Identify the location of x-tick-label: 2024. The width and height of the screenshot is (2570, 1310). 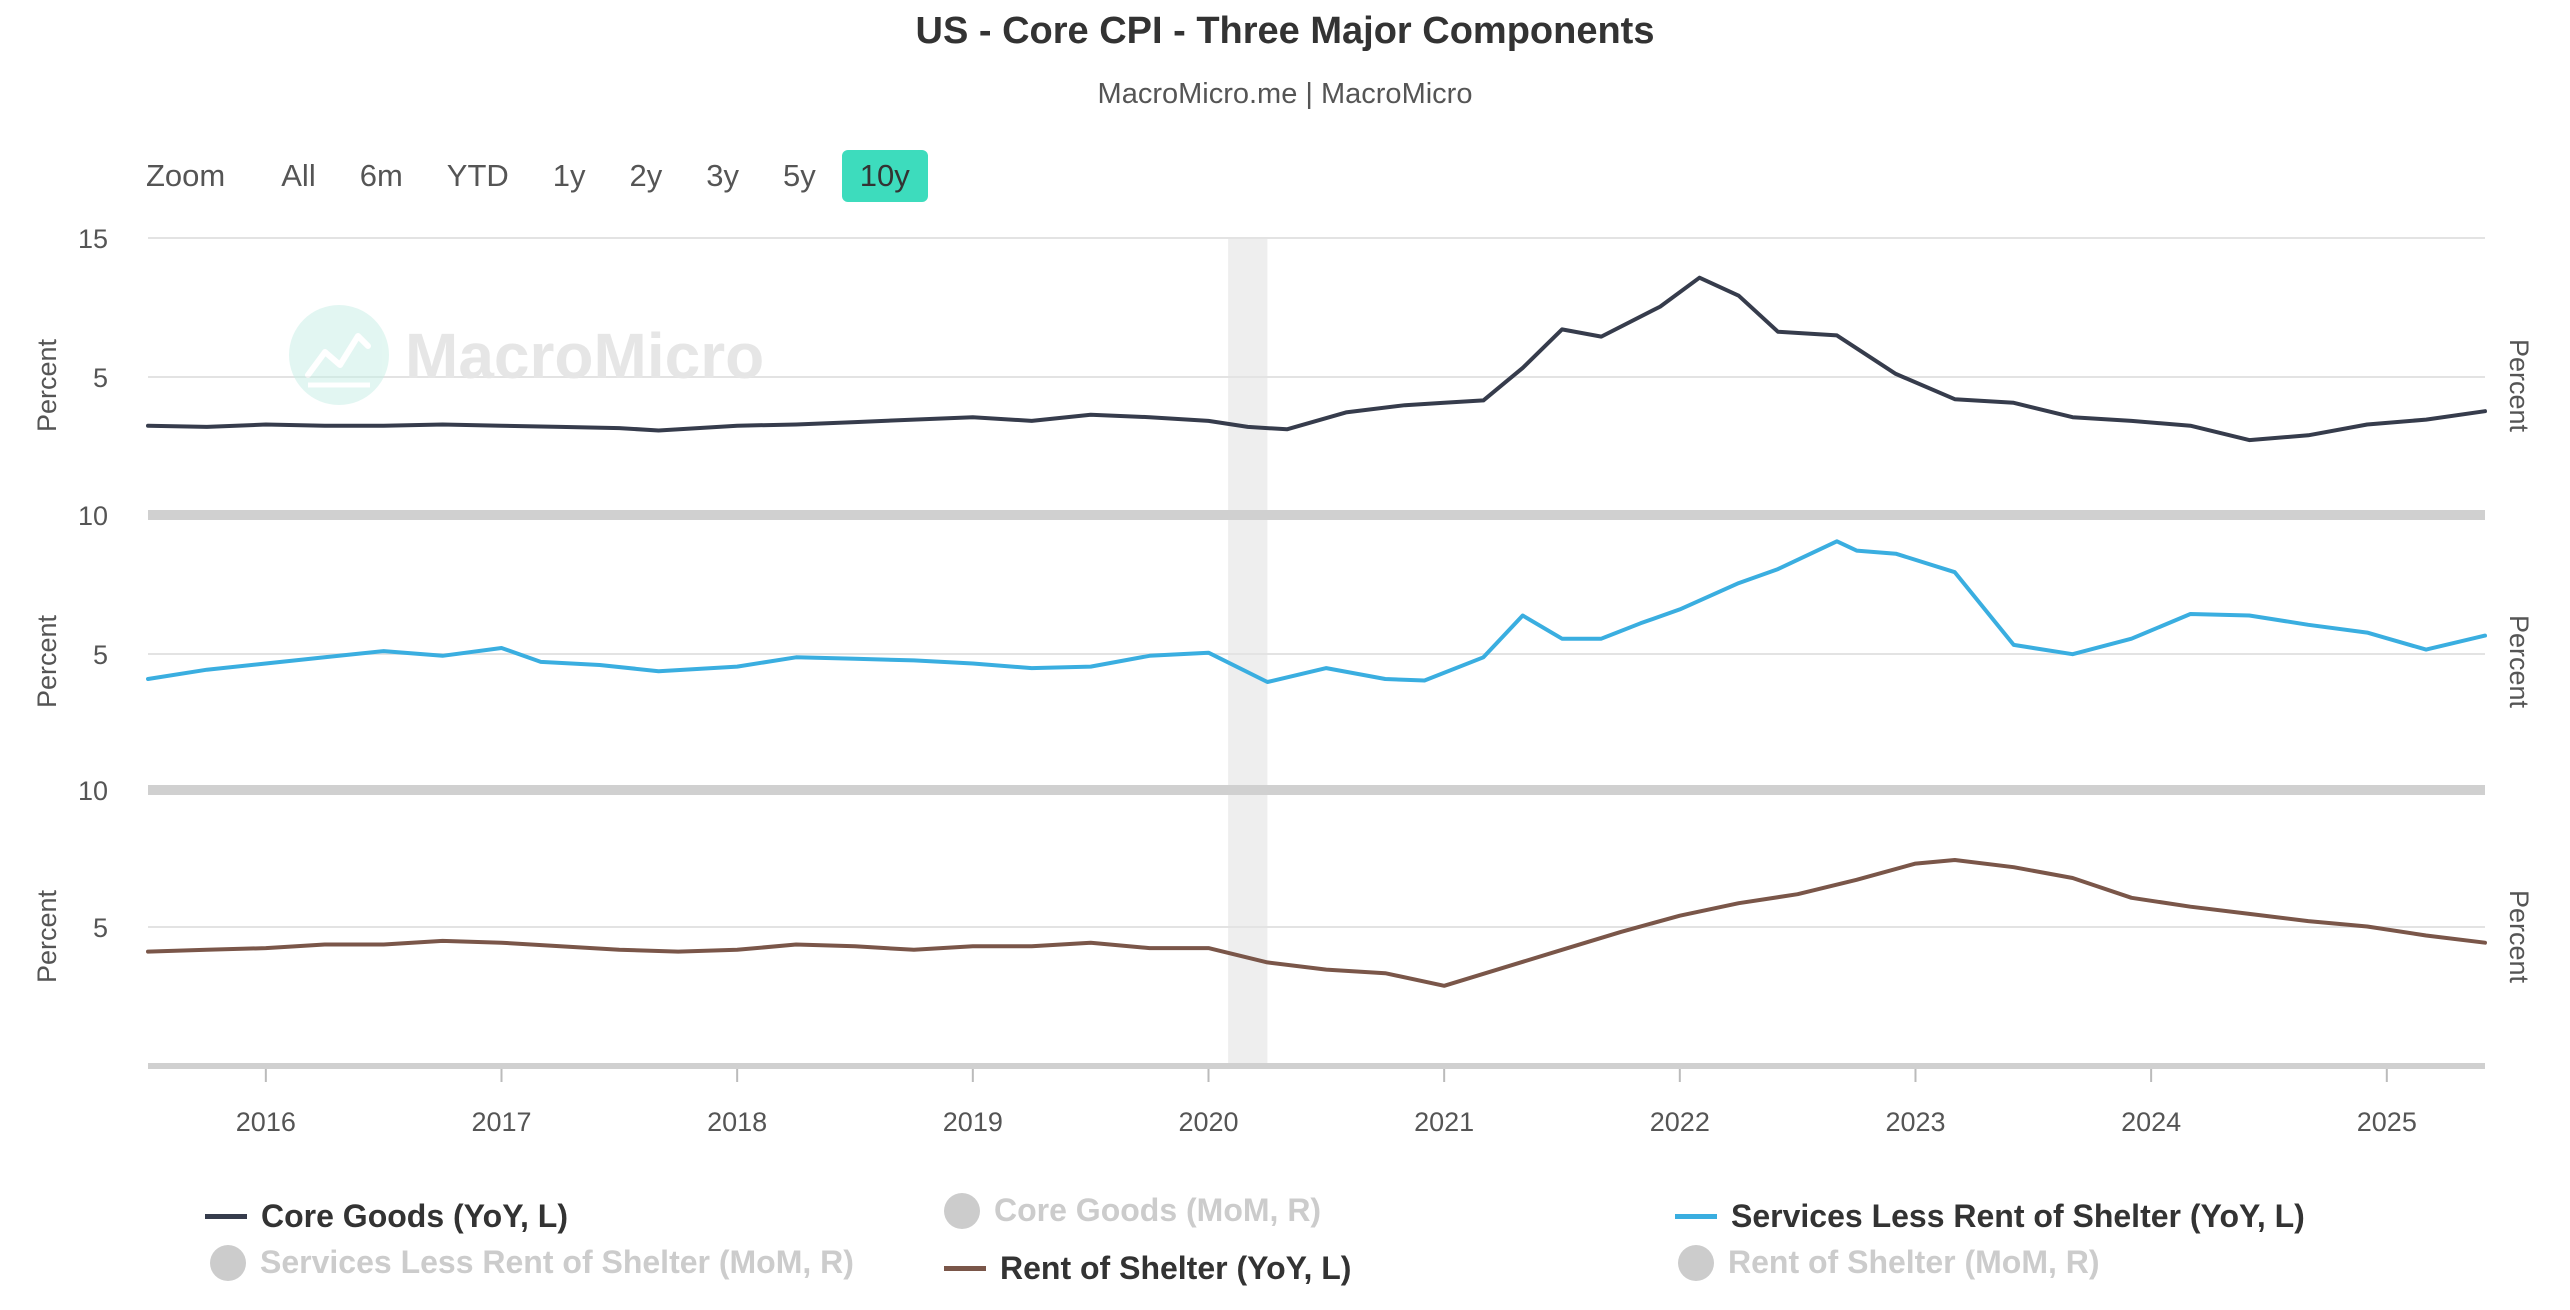
(2151, 1122).